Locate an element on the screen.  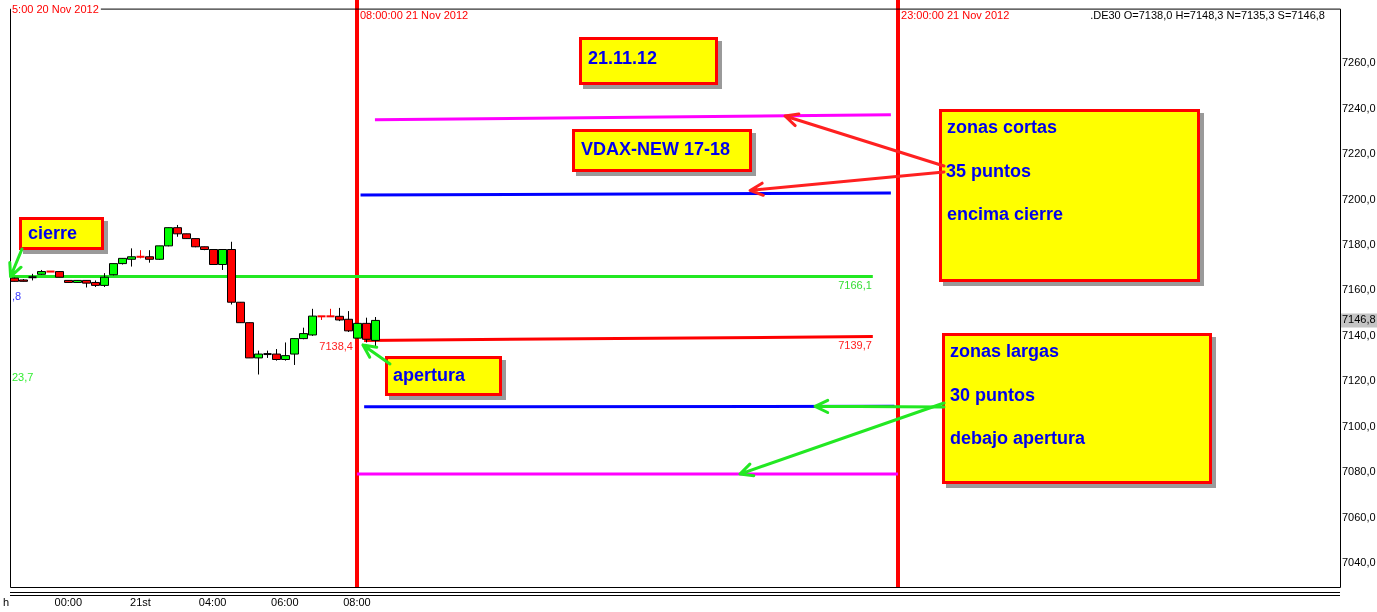
y-tick-label: 7080,0 is located at coordinates (1359, 471).